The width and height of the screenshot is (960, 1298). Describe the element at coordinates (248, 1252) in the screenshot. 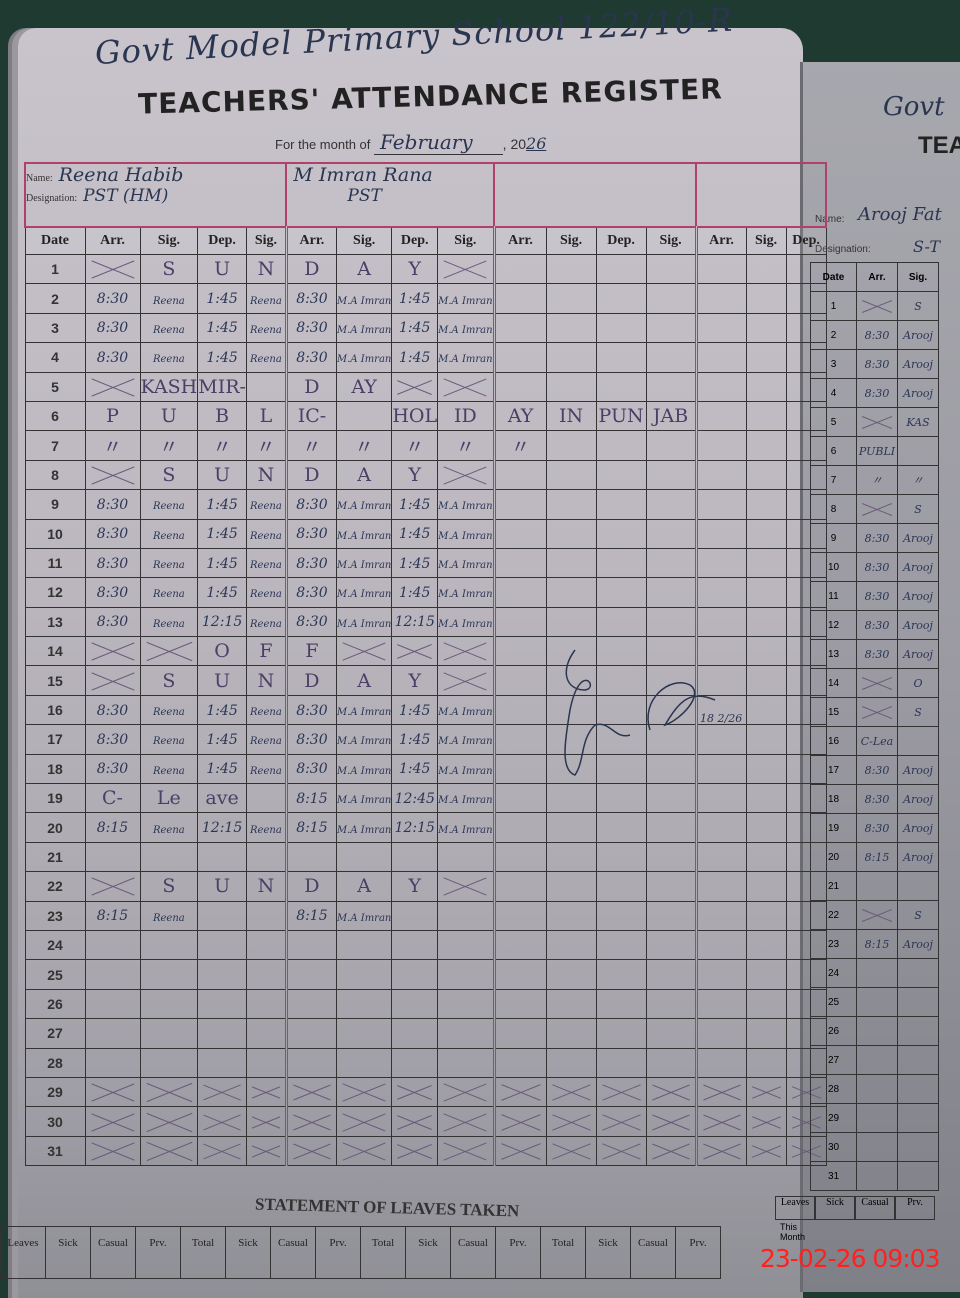

I see `leaves-header-sick: Sick` at that location.